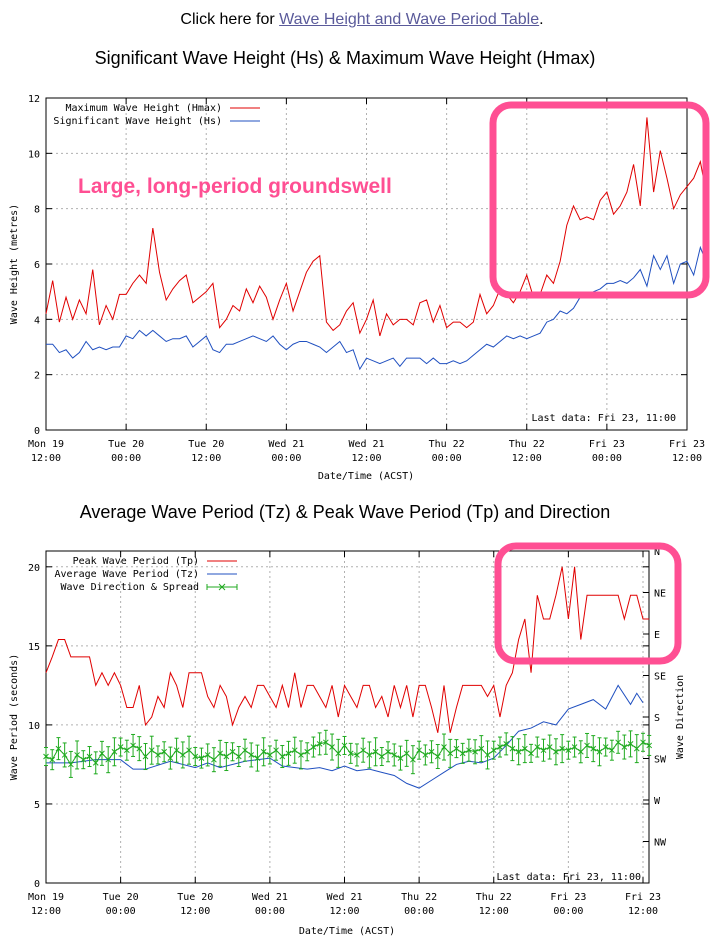 The height and width of the screenshot is (943, 724). Describe the element at coordinates (46, 444) in the screenshot. I see `chart1-xtick-day: Mon 19` at that location.